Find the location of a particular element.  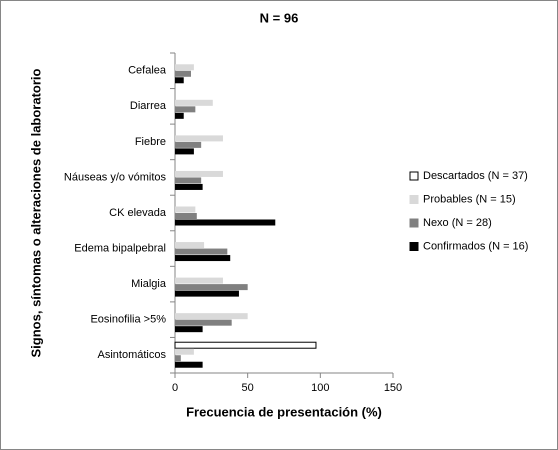

y-tick-label: Eosinofilia >5% is located at coordinates (128, 320).